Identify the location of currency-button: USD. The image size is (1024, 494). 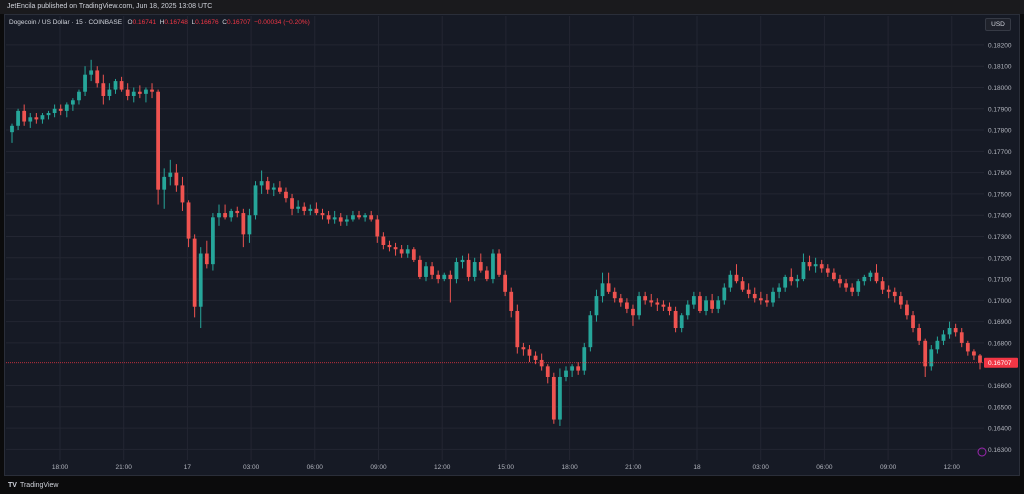
(998, 24).